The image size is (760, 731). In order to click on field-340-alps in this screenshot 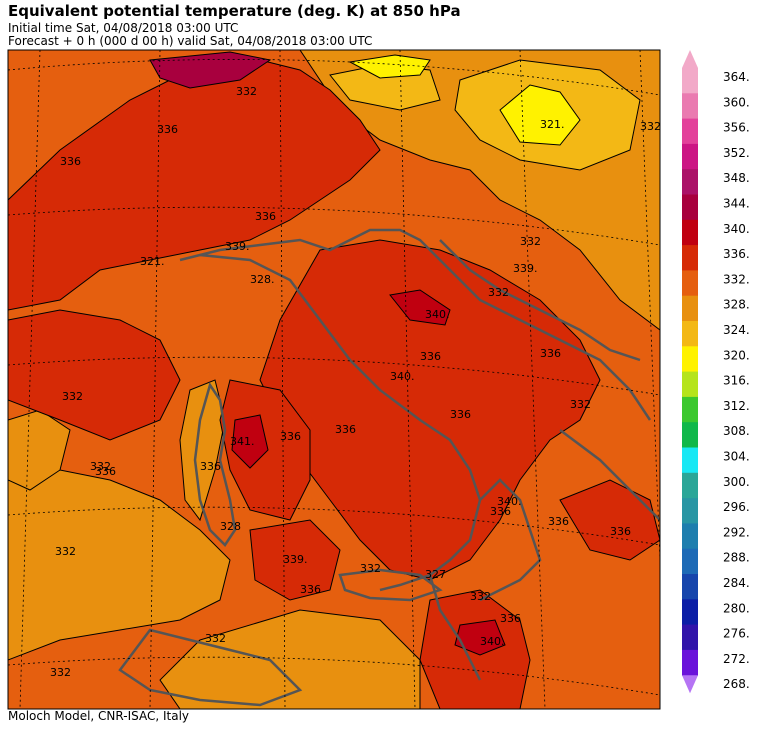, I will do `click(210, 70)`.